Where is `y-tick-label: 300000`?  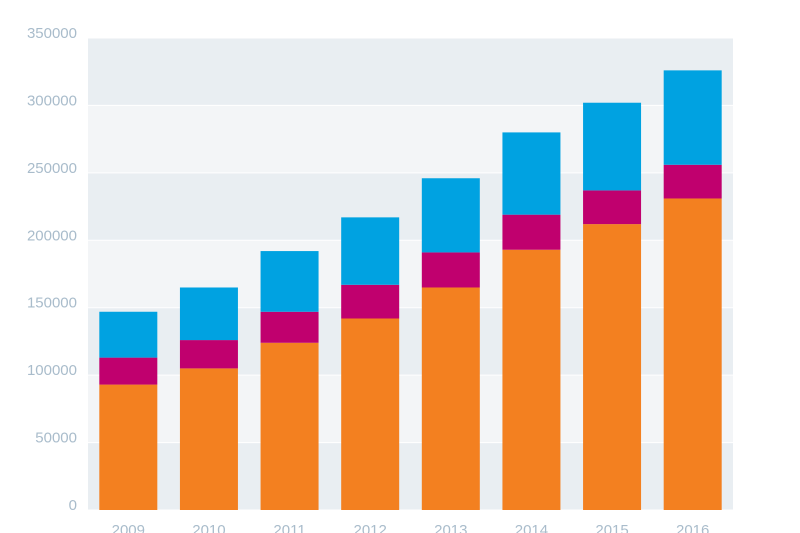
y-tick-label: 300000 is located at coordinates (52, 100).